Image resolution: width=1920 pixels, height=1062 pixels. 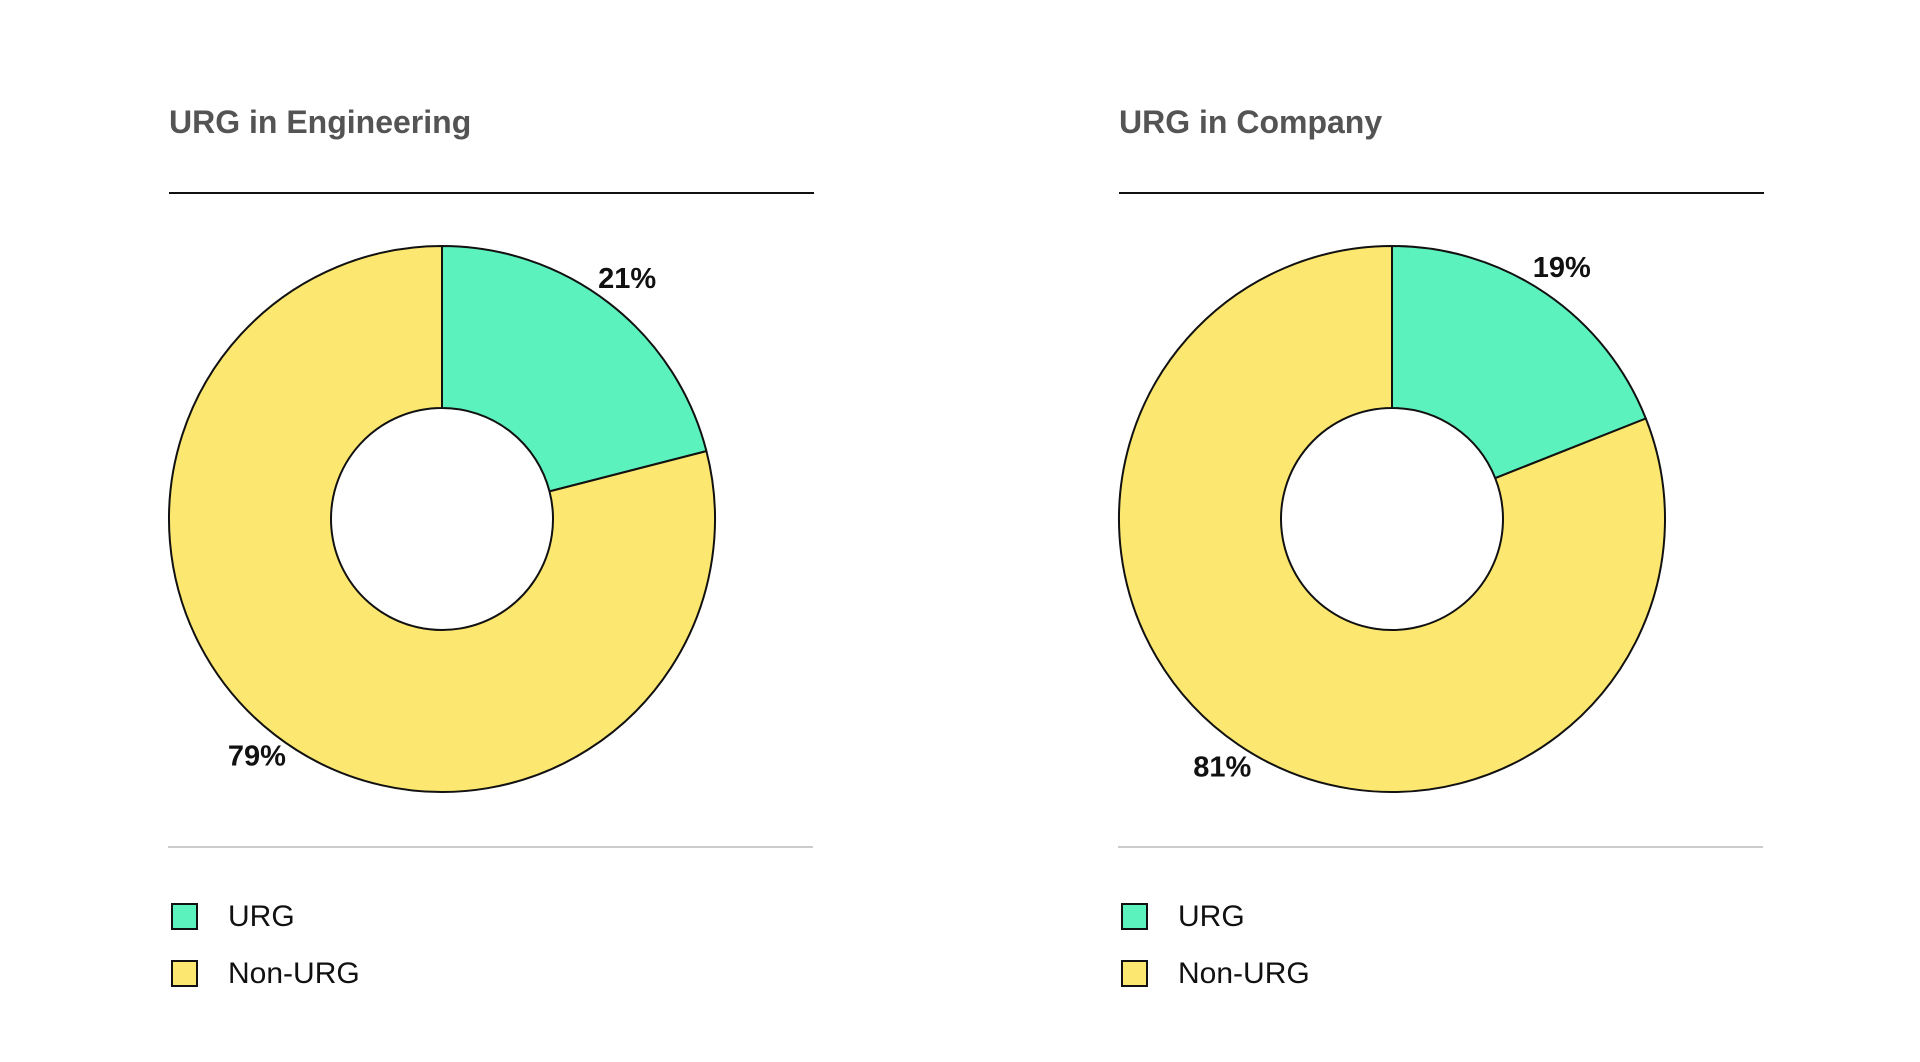 I want to click on donut-chart: 19% 81%, so click(x=1392, y=519).